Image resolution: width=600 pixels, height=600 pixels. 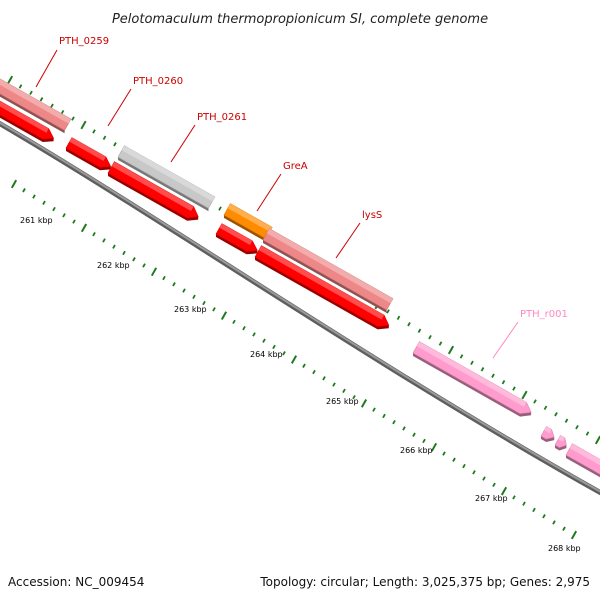 I want to click on gene-label-text: PTH_0260, so click(x=158, y=81).